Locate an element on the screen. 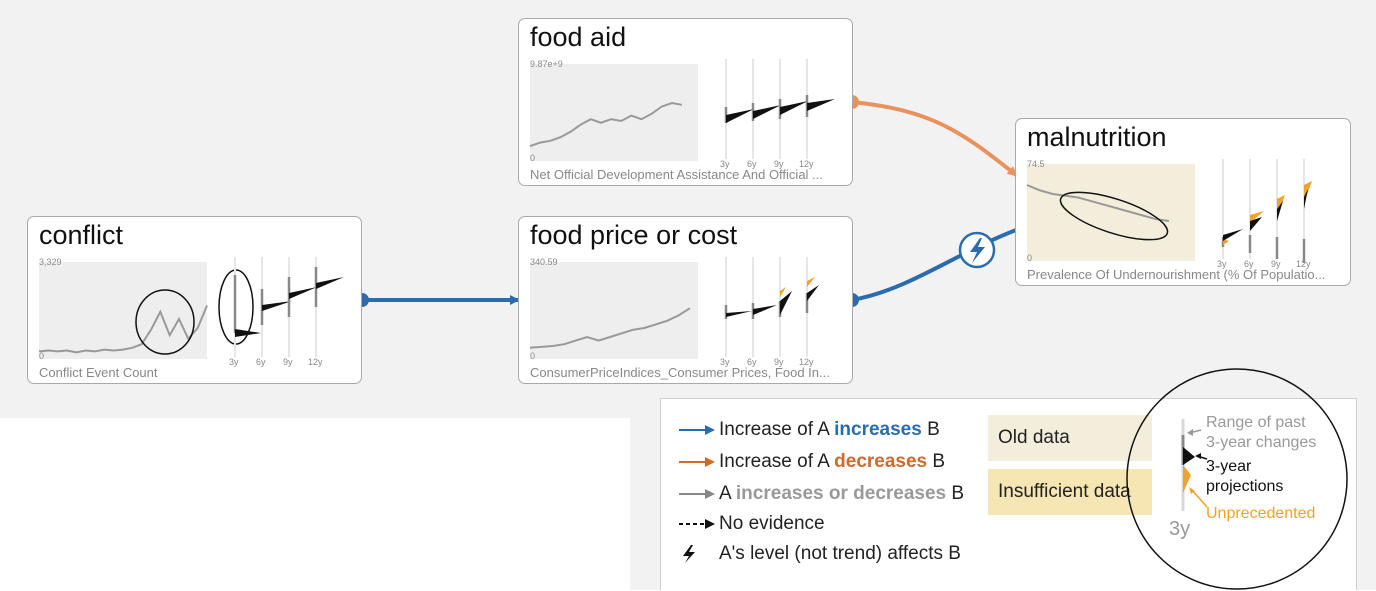 This screenshot has width=1376, height=591. old-data-swatch: Old data is located at coordinates (1070, 438).